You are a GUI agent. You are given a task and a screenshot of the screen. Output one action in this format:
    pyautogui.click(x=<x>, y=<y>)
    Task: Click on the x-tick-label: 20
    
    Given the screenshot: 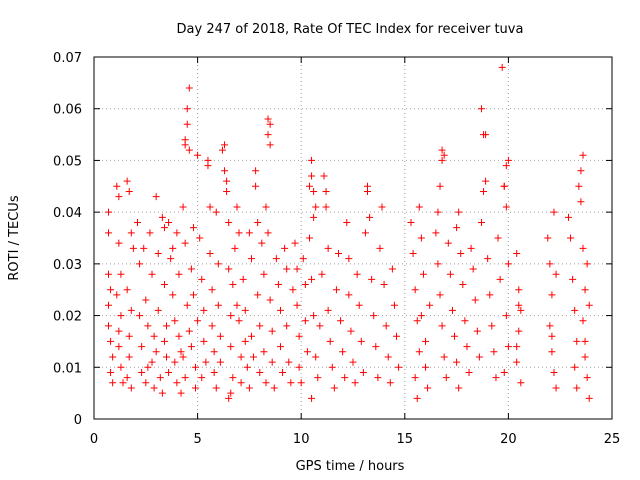 What is the action you would take?
    pyautogui.click(x=508, y=439)
    